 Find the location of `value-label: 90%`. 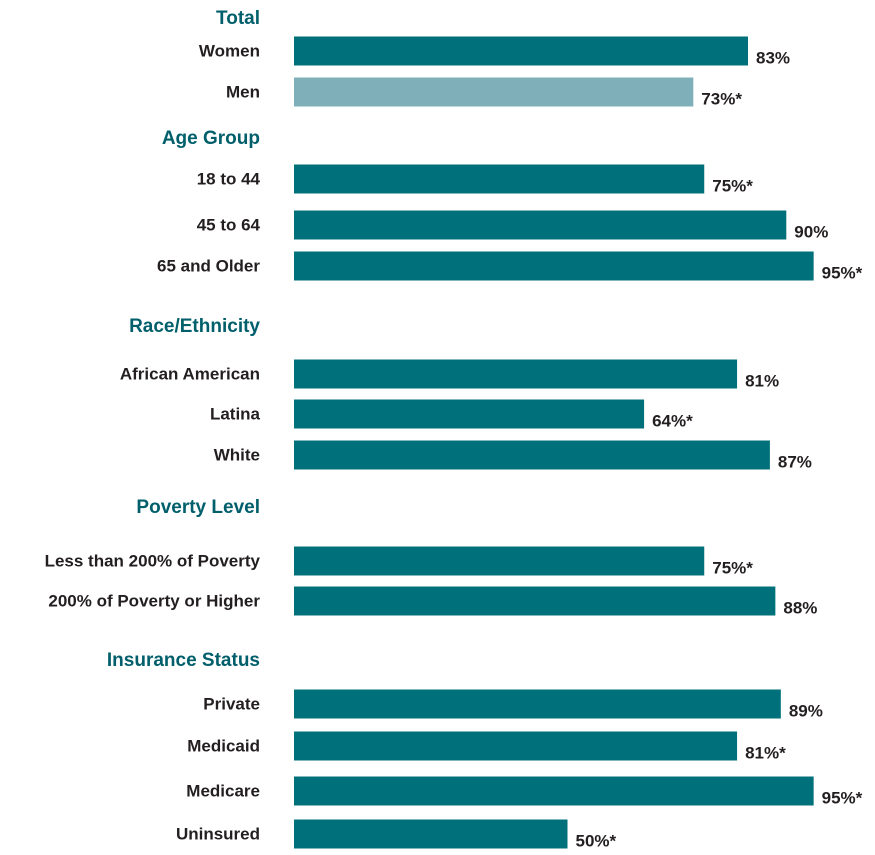

value-label: 90% is located at coordinates (811, 231).